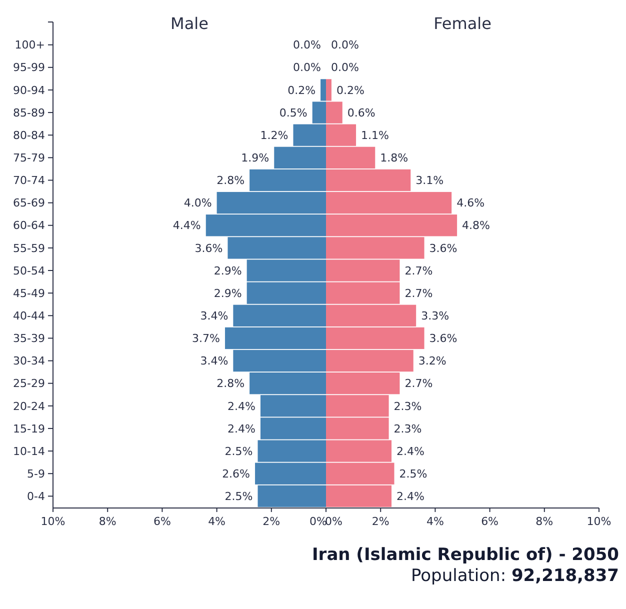  I want to click on data-label: 4.6%, so click(470, 203).